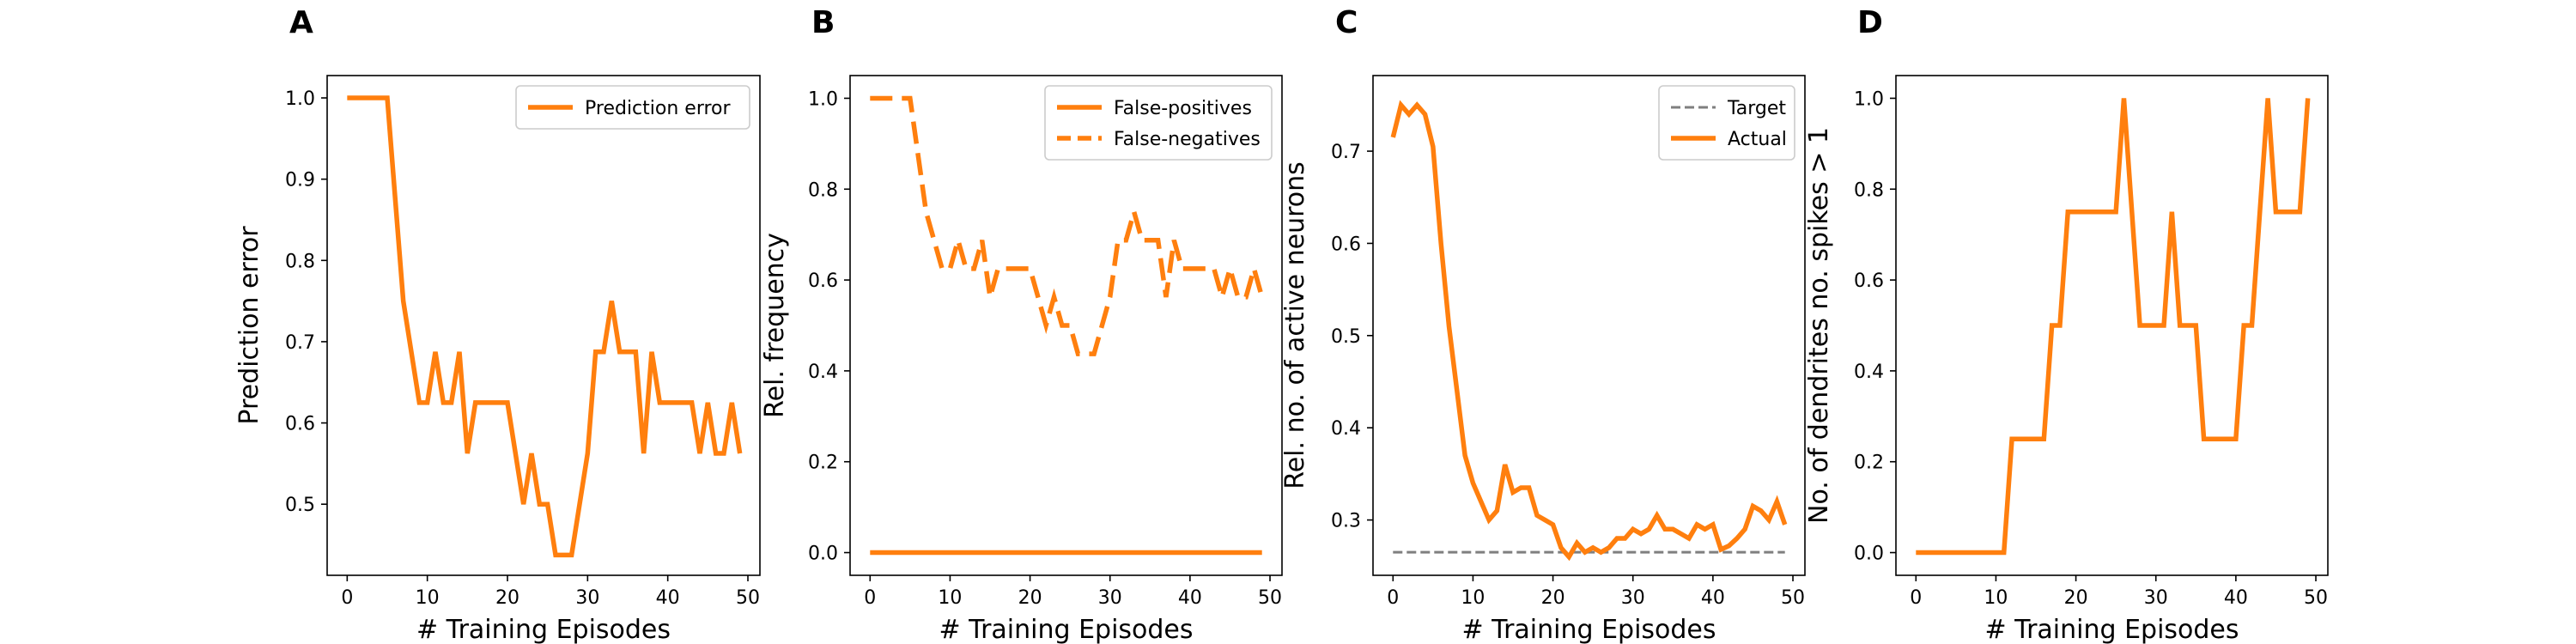 The width and height of the screenshot is (2576, 644). Describe the element at coordinates (1346, 521) in the screenshot. I see `y-tick-label: 0.3` at that location.